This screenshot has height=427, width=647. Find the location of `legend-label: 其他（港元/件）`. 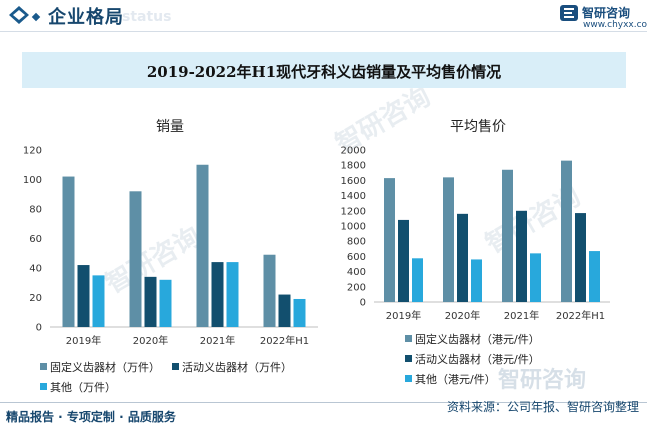

legend-label: 其他（港元/件） is located at coordinates (455, 379).